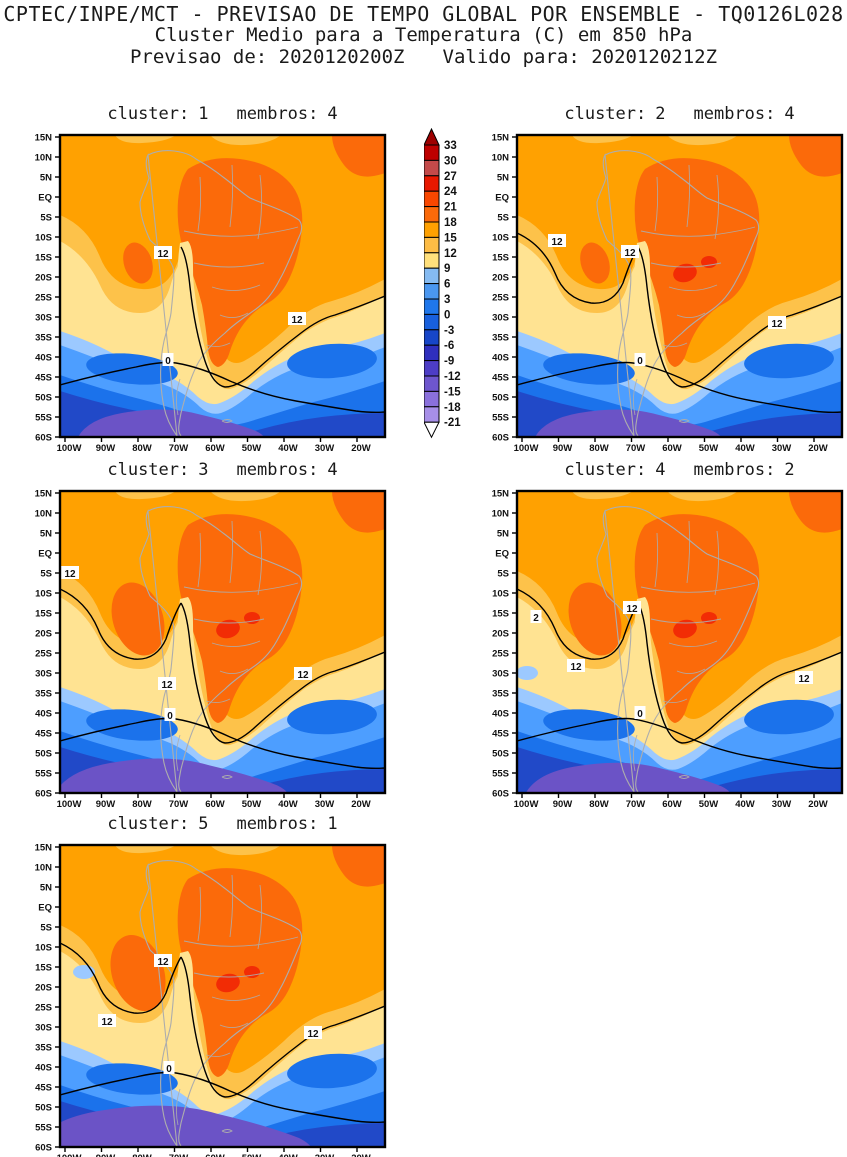 The image size is (847, 1157). Describe the element at coordinates (447, 285) in the screenshot. I see `svg-text: 6` at that location.